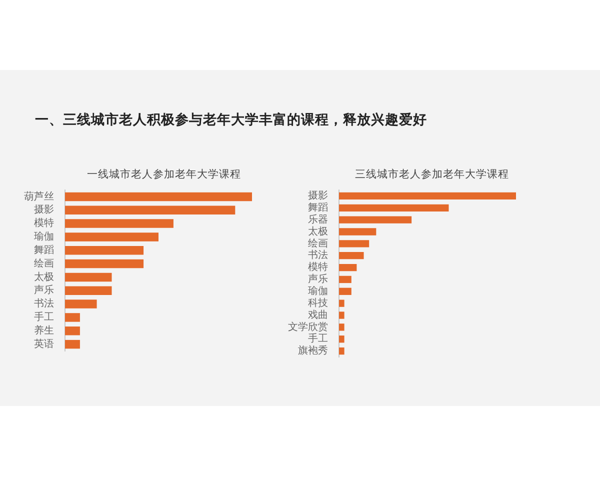  Describe the element at coordinates (231, 120) in the screenshot. I see `text: 一、三线城市老人积极参与老年大学丰富的课程，释放兴趣爱好` at that location.